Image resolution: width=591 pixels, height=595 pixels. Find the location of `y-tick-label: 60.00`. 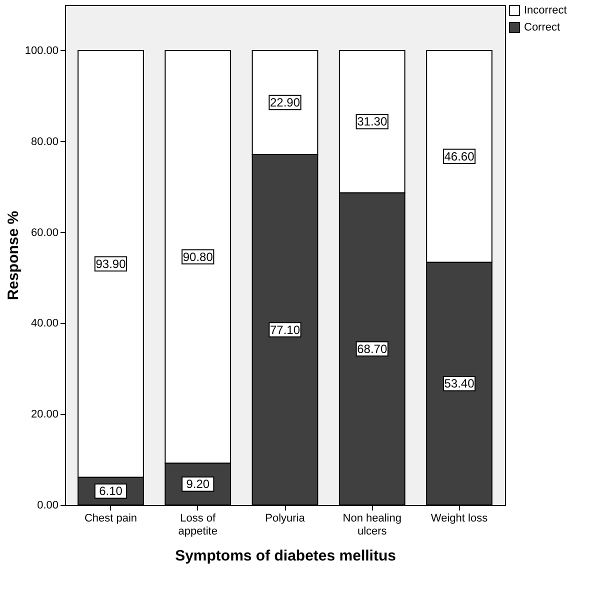

y-tick-label: 60.00 is located at coordinates (44, 232).